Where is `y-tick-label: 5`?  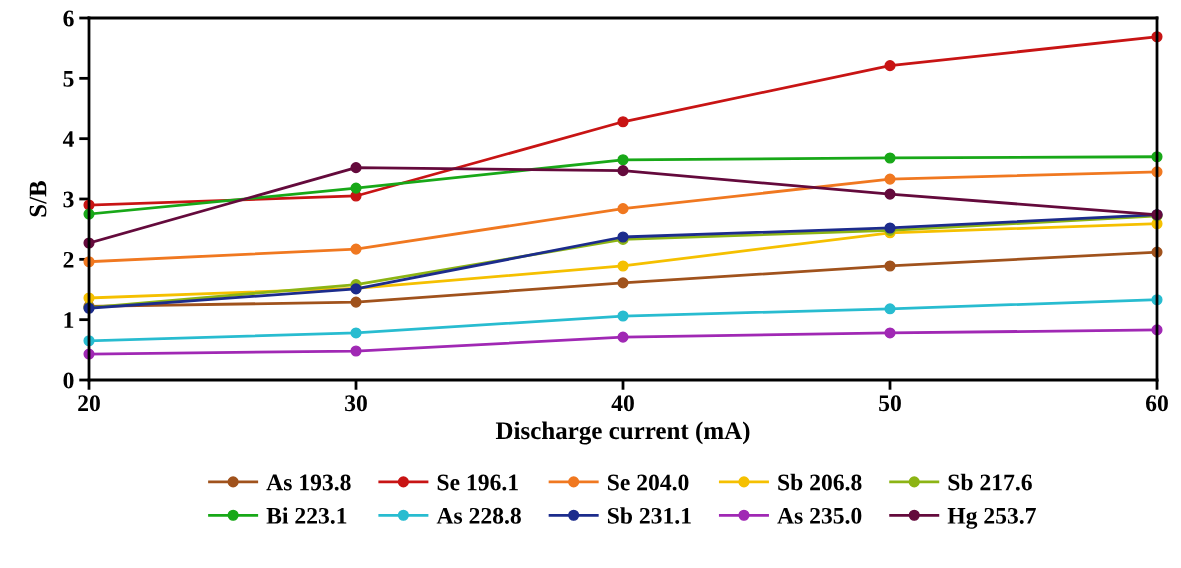
y-tick-label: 5 is located at coordinates (68, 79).